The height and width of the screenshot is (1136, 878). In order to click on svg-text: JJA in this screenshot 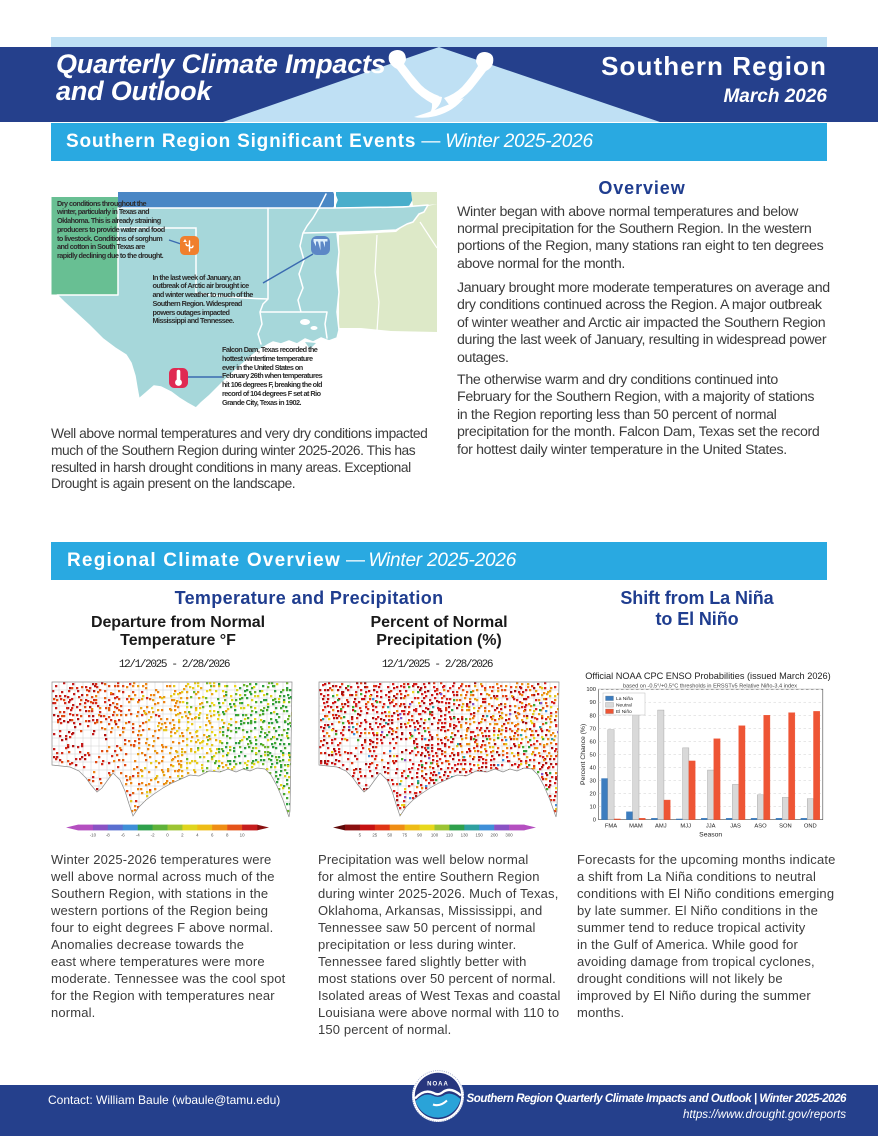, I will do `click(711, 827)`.